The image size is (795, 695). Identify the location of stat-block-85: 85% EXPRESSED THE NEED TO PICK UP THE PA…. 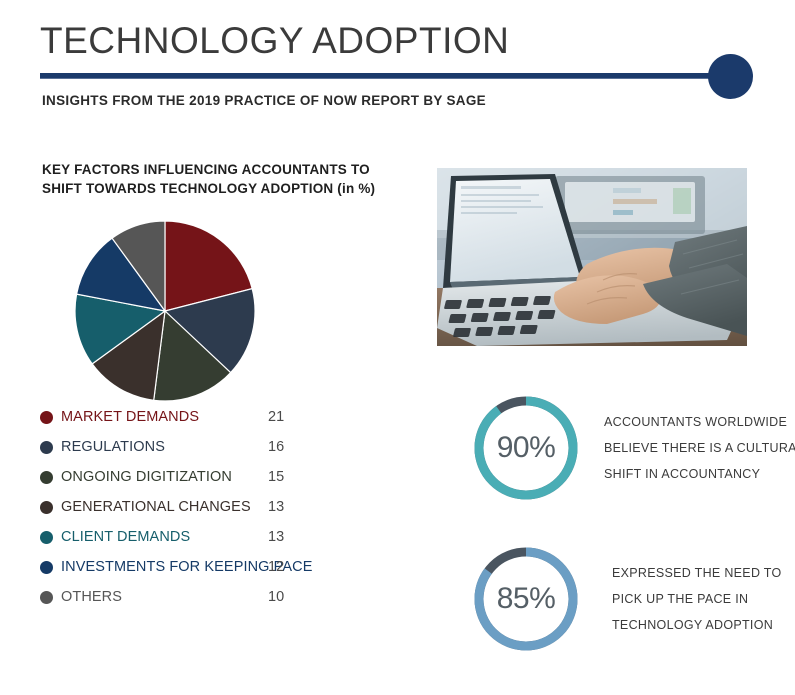
(626, 599).